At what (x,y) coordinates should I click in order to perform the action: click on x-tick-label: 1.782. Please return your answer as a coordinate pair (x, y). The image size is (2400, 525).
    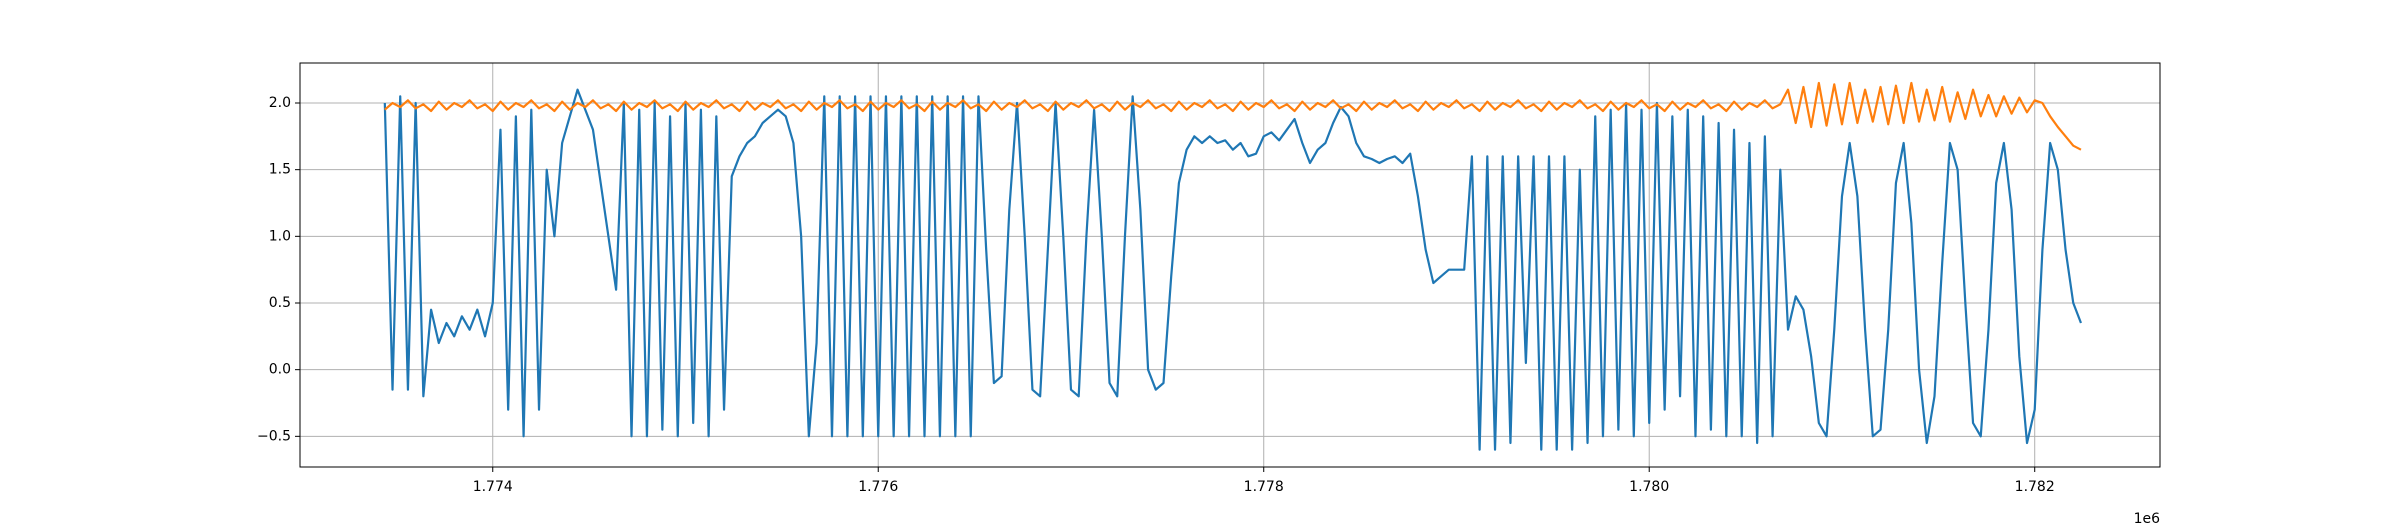
    Looking at the image, I should click on (2035, 487).